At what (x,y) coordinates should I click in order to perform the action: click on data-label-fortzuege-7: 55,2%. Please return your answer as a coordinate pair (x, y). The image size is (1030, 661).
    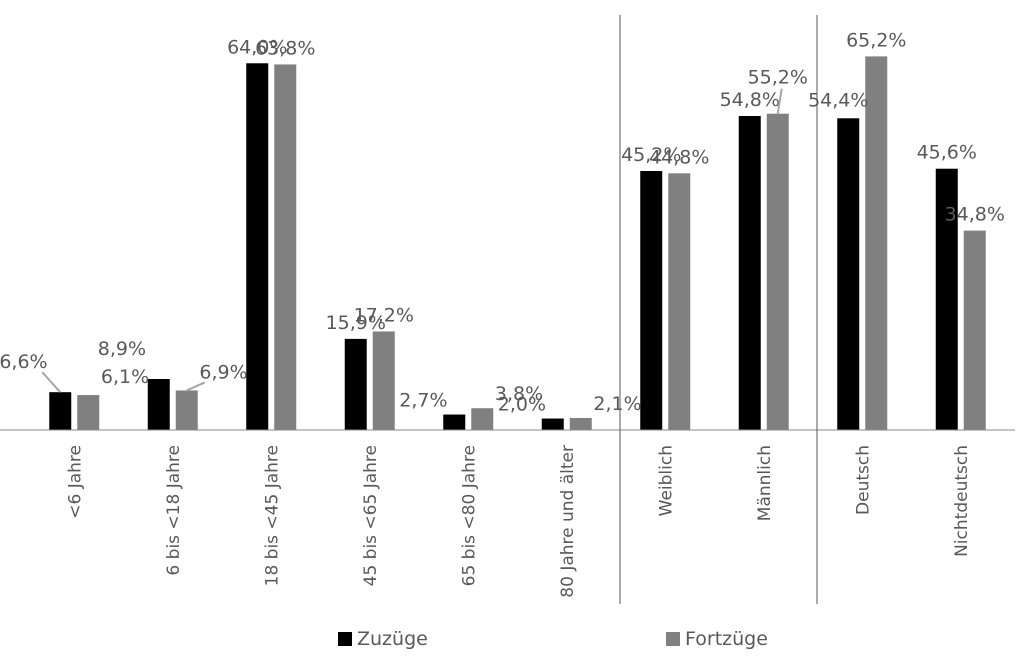
    Looking at the image, I should click on (778, 78).